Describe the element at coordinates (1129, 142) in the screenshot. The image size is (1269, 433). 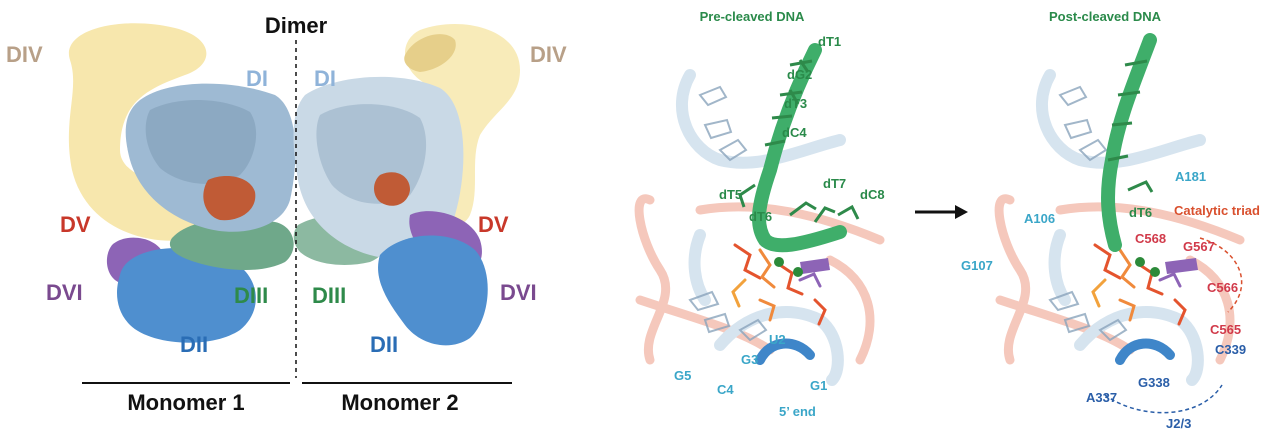
I see `post-dna-strand` at that location.